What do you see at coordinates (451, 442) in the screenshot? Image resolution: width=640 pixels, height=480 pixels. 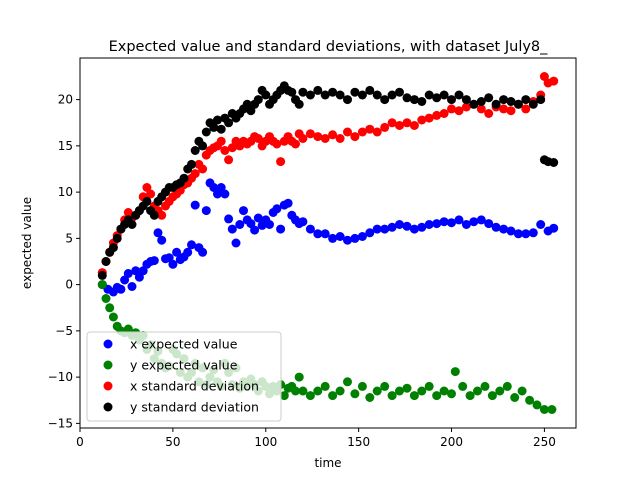 I see `x-tick-label-200: 200` at bounding box center [451, 442].